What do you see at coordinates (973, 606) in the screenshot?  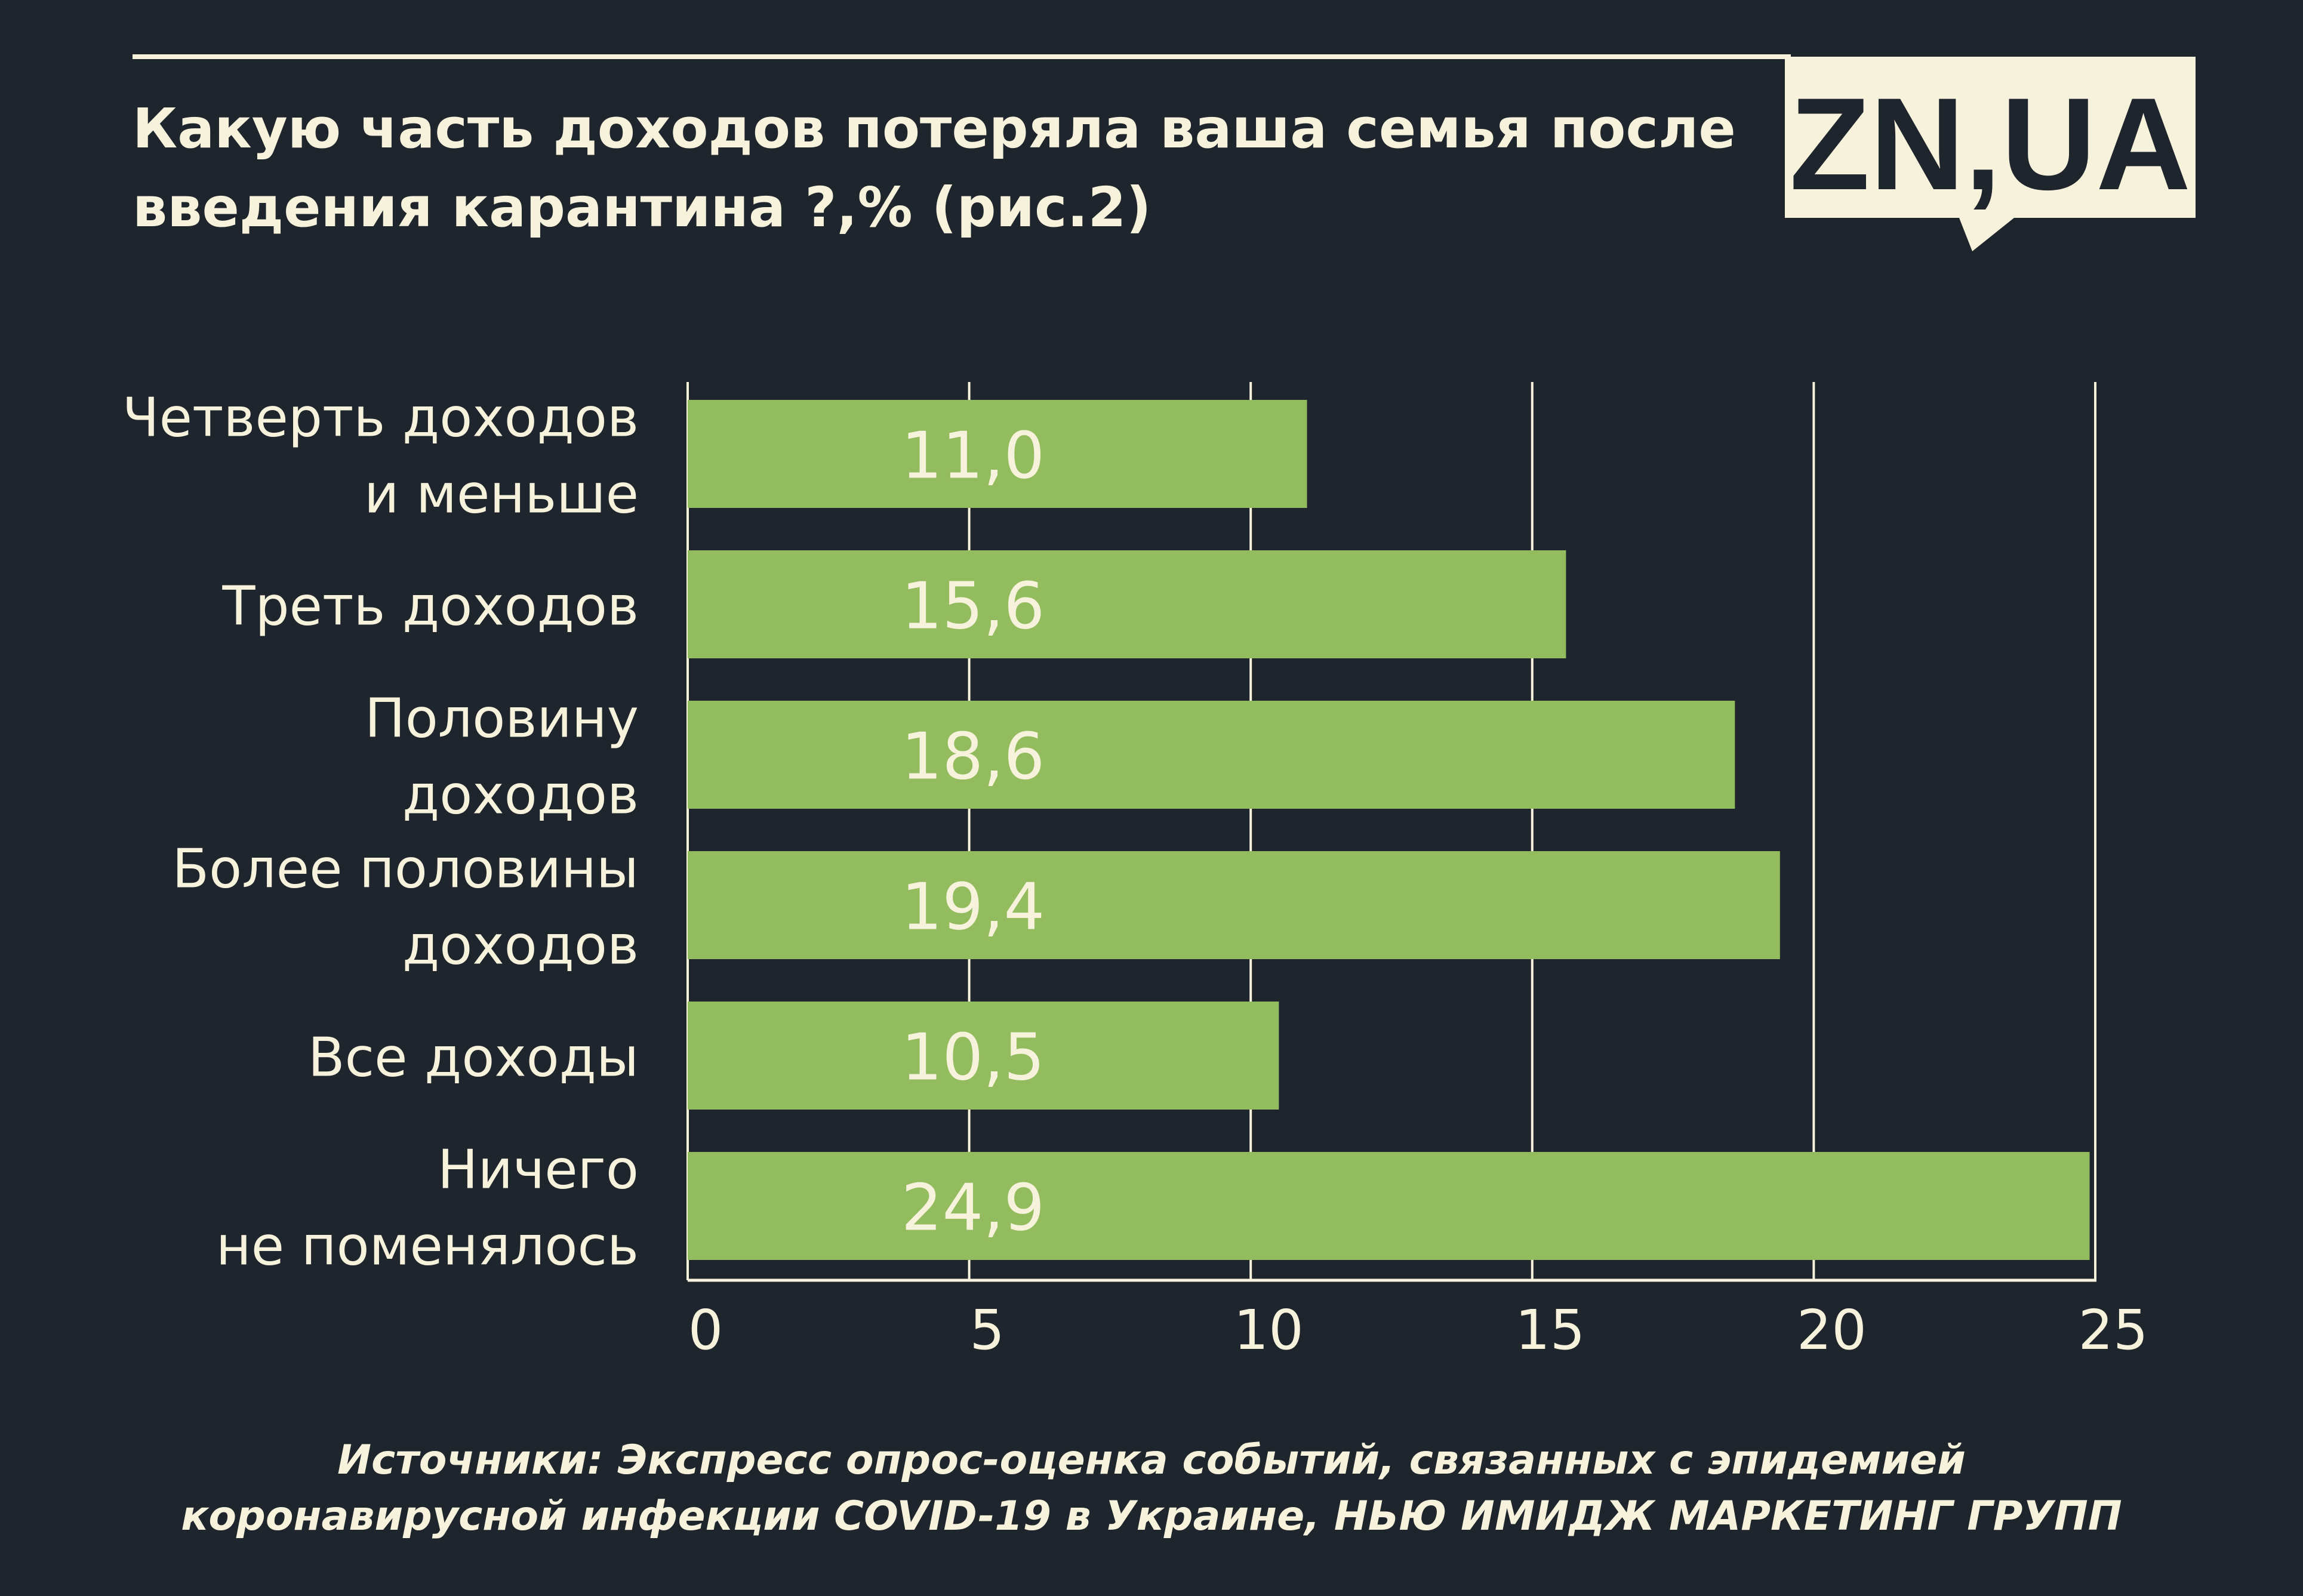 I see `bar-value-label-1: 15,6` at bounding box center [973, 606].